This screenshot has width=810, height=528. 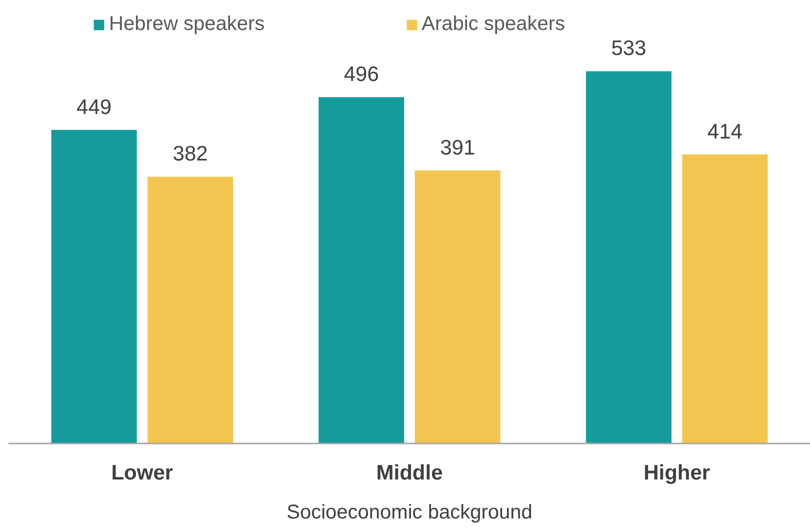 I want to click on data-label: 496, so click(x=361, y=74).